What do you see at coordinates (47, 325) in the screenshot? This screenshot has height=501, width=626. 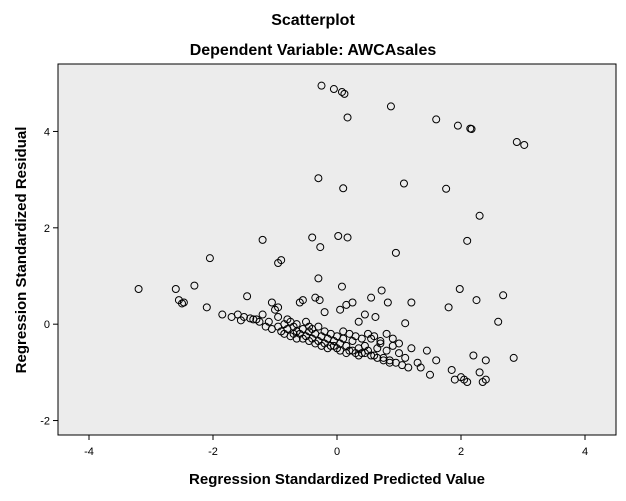 I see `y-tick-label: 0` at bounding box center [47, 325].